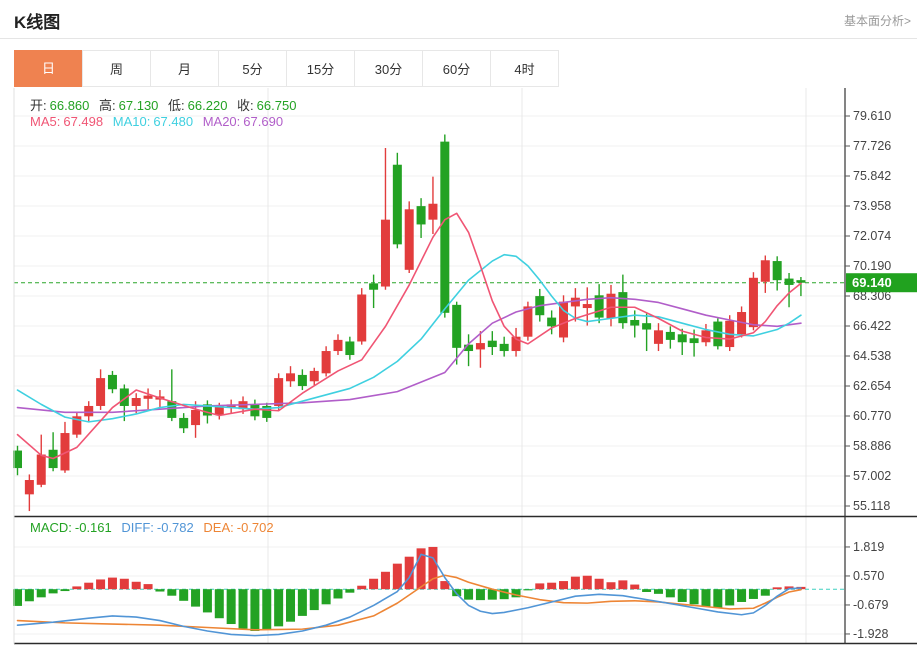 The width and height of the screenshot is (917, 647). What do you see at coordinates (388, 68) in the screenshot?
I see `tab-30min: 30分` at bounding box center [388, 68].